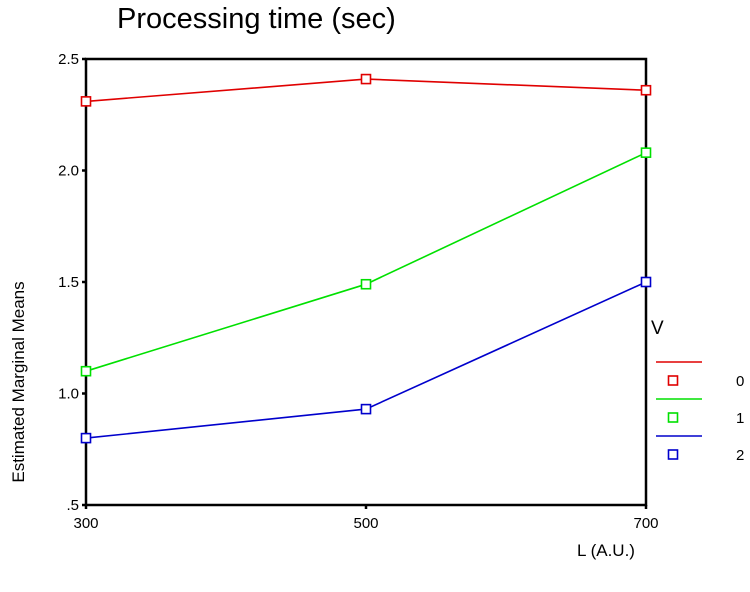 The height and width of the screenshot is (592, 750). Describe the element at coordinates (68, 394) in the screenshot. I see `y-tick-label: 1.0` at that location.